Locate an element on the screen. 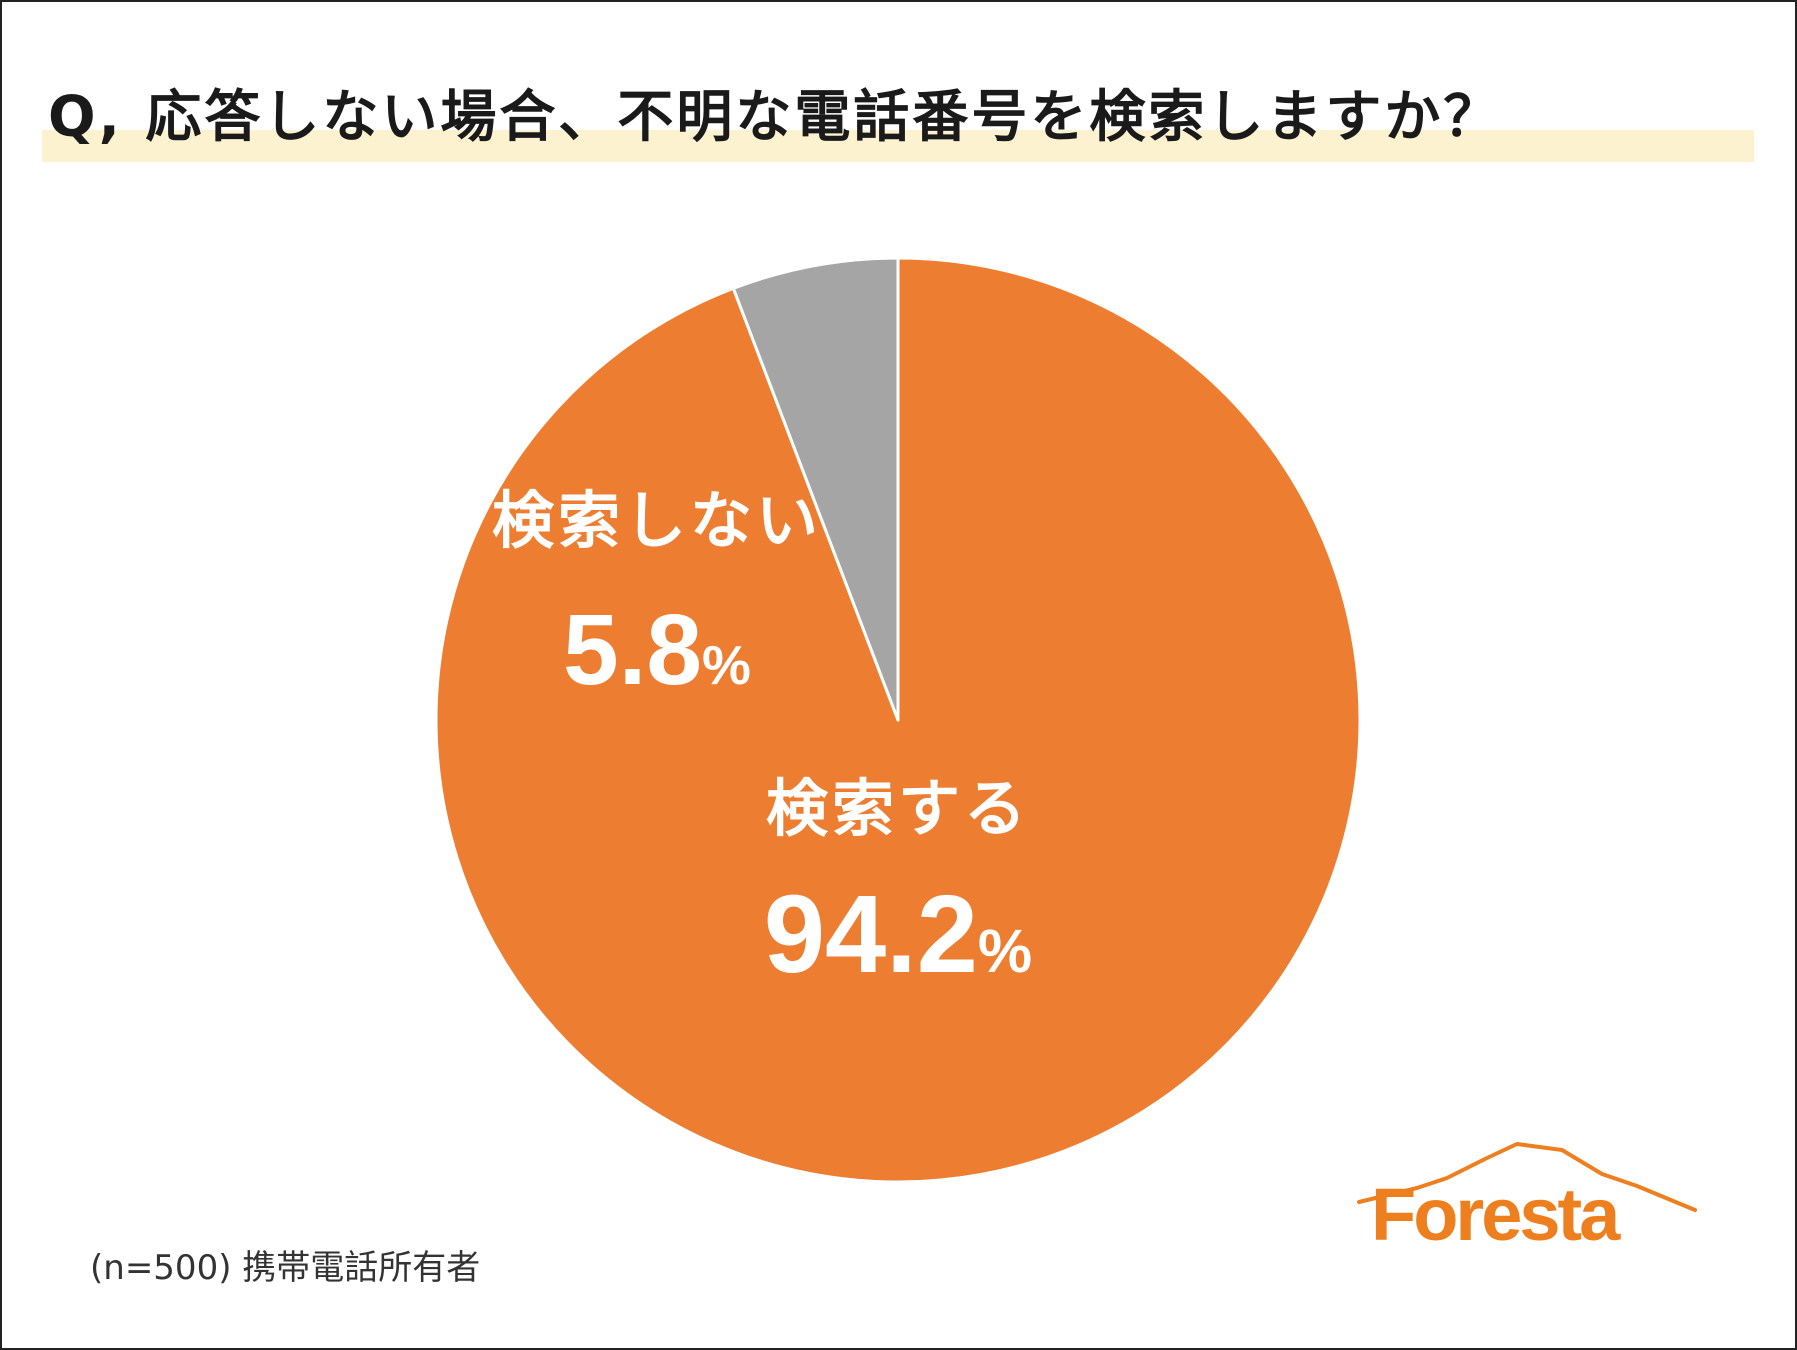  slice-value-1: 94.2% is located at coordinates (898, 934).